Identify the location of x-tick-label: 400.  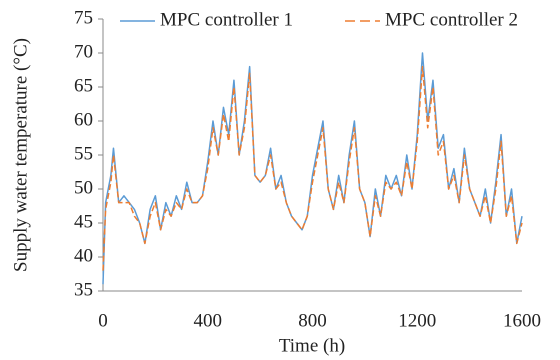
(208, 320).